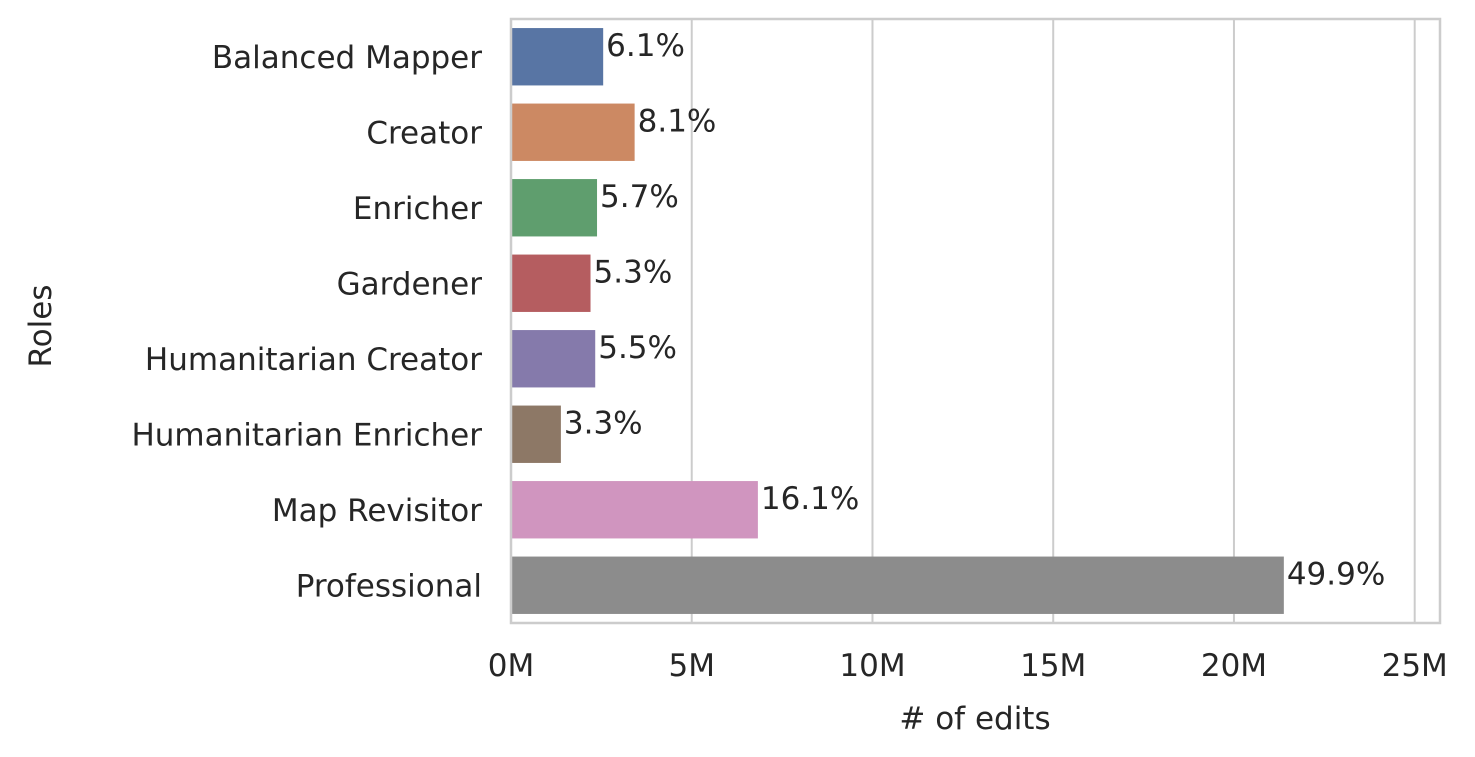 Image resolution: width=1475 pixels, height=757 pixels. Describe the element at coordinates (677, 122) in the screenshot. I see `data-label: 8.1%` at that location.